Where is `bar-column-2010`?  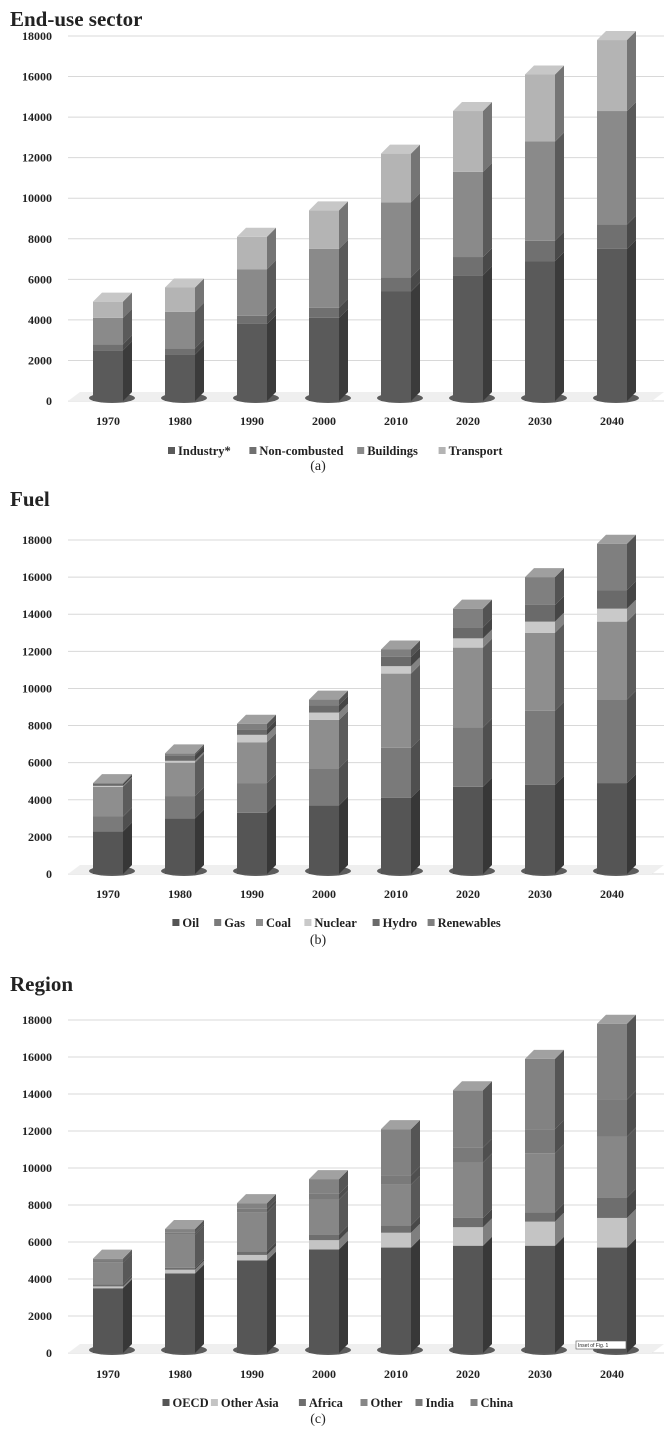 bar-column-2010 is located at coordinates (400, 757).